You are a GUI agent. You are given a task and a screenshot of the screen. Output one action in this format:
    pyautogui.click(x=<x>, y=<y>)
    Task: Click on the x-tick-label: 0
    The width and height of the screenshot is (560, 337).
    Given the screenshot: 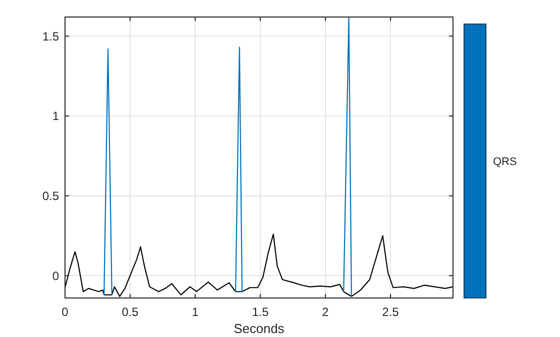 What is the action you would take?
    pyautogui.click(x=65, y=312)
    